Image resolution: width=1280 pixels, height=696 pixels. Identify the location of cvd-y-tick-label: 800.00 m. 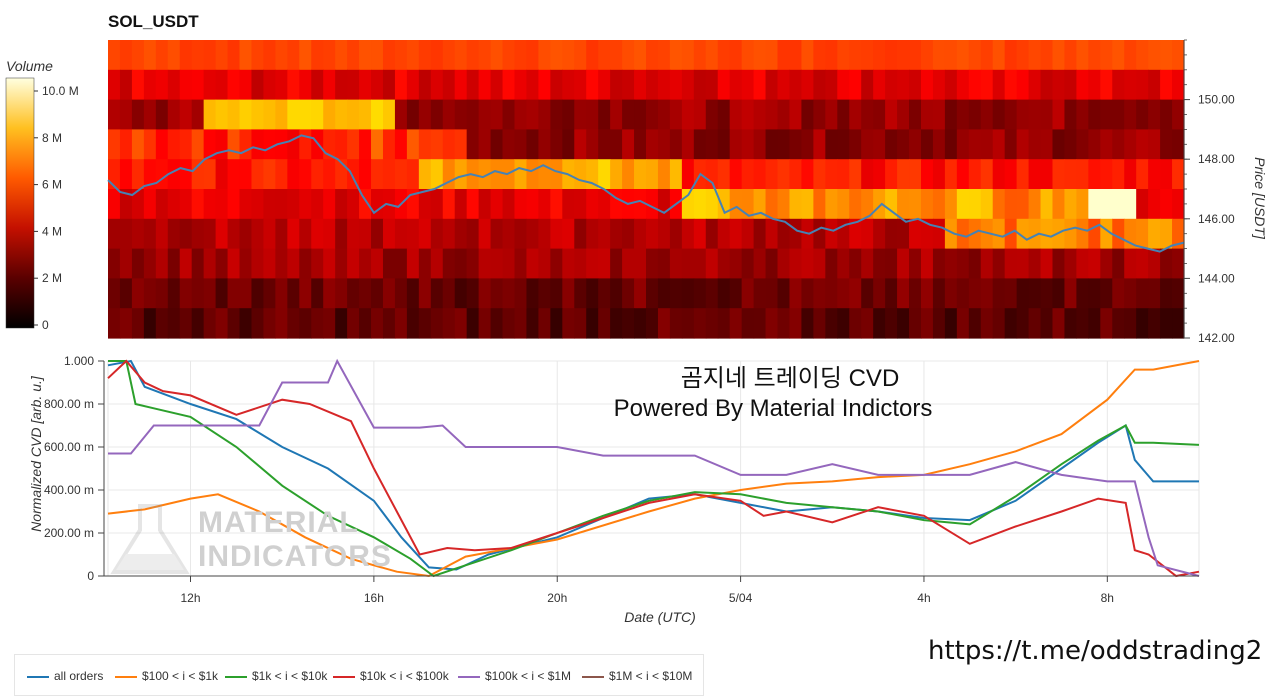
(69, 404).